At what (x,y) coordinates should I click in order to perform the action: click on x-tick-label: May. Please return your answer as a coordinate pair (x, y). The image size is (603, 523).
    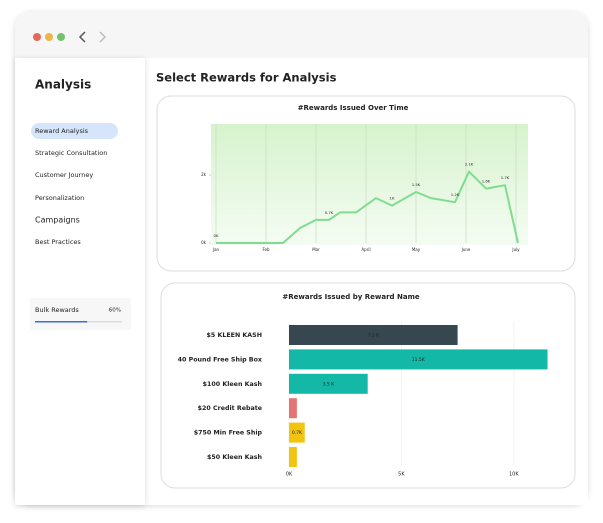
    Looking at the image, I should click on (416, 249).